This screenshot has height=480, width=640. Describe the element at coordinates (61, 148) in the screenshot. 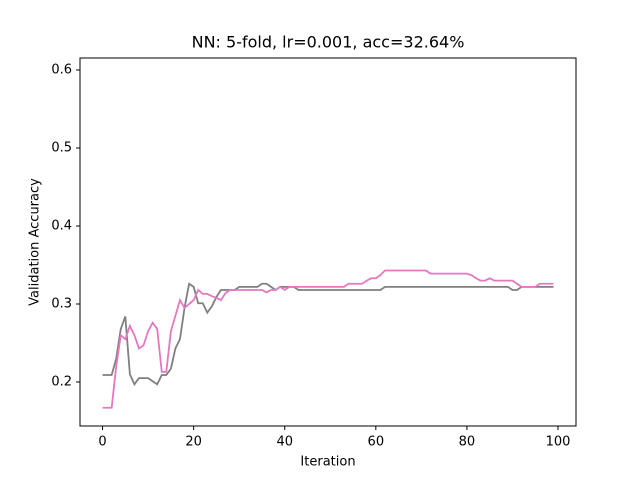

I see `y-tick-label: 0.5` at that location.